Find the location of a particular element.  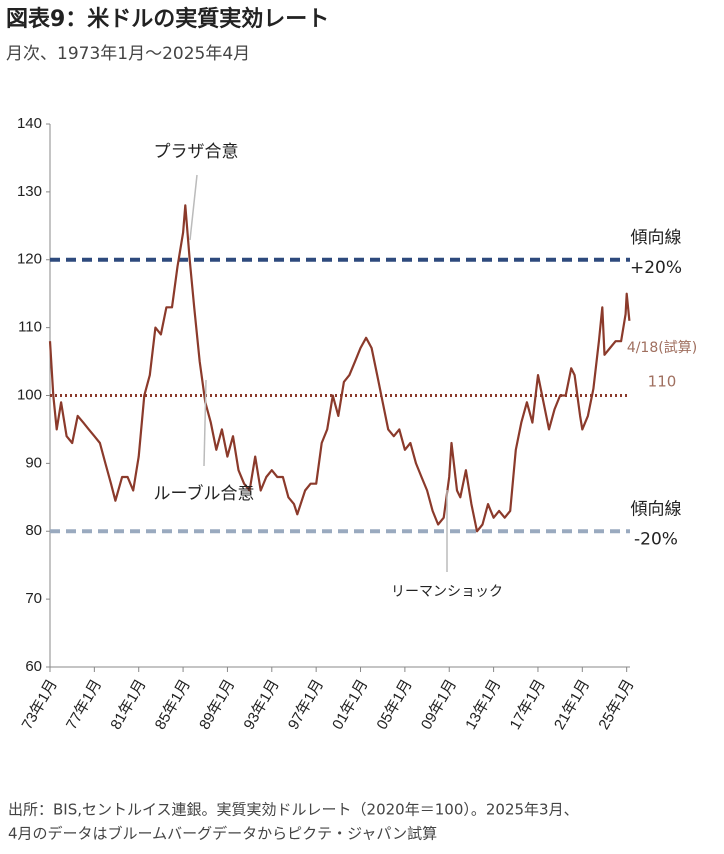

x-tick-label: 13年1月 is located at coordinates (483, 704).